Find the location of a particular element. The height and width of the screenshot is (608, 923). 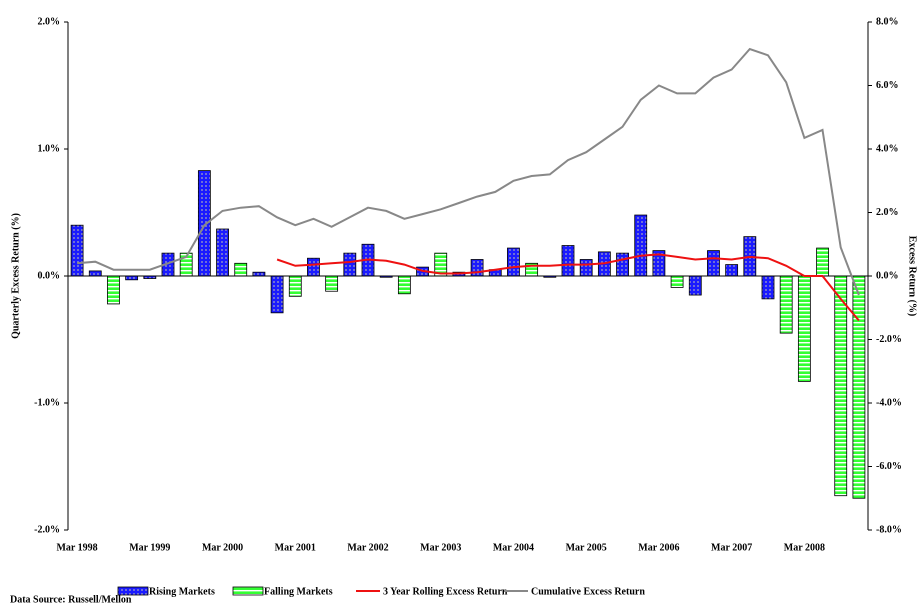

legend-label: Cumulative Excess Return is located at coordinates (588, 591).